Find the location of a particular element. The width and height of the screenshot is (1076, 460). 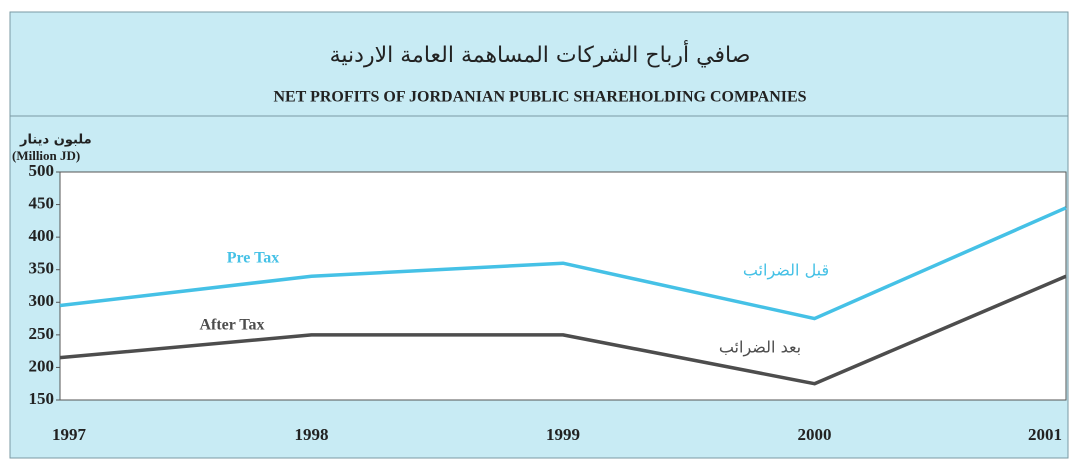

y-axis-label: ملبون دينار is located at coordinates (55, 140).